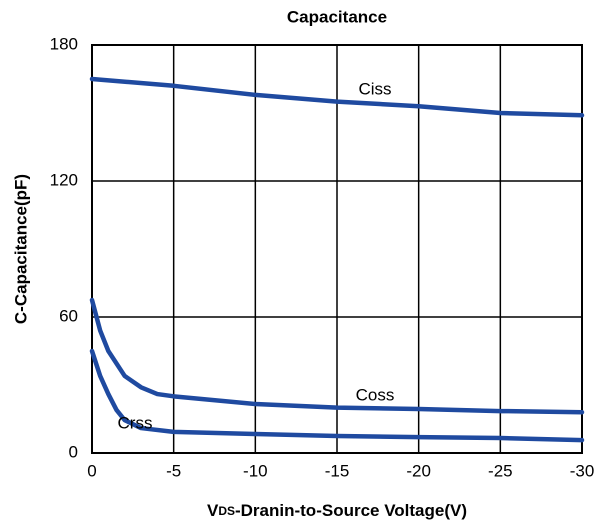  I want to click on x-axis-label: VDS-Dranin-to-Source Voltage(V), so click(337, 510).